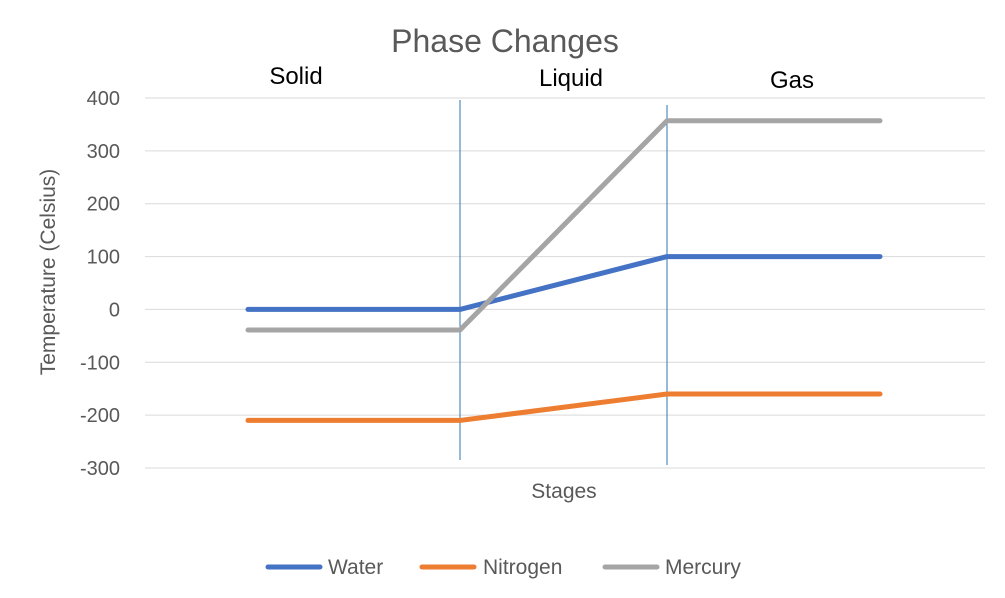 The width and height of the screenshot is (1005, 598). What do you see at coordinates (564, 283) in the screenshot?
I see `series-line-water` at bounding box center [564, 283].